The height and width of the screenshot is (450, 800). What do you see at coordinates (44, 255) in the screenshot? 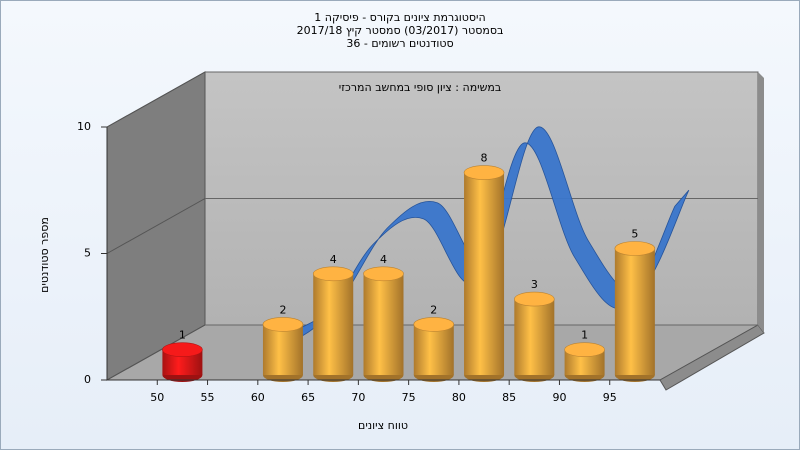
I see `y-axis-label: מספר סטודנטים` at bounding box center [44, 255].